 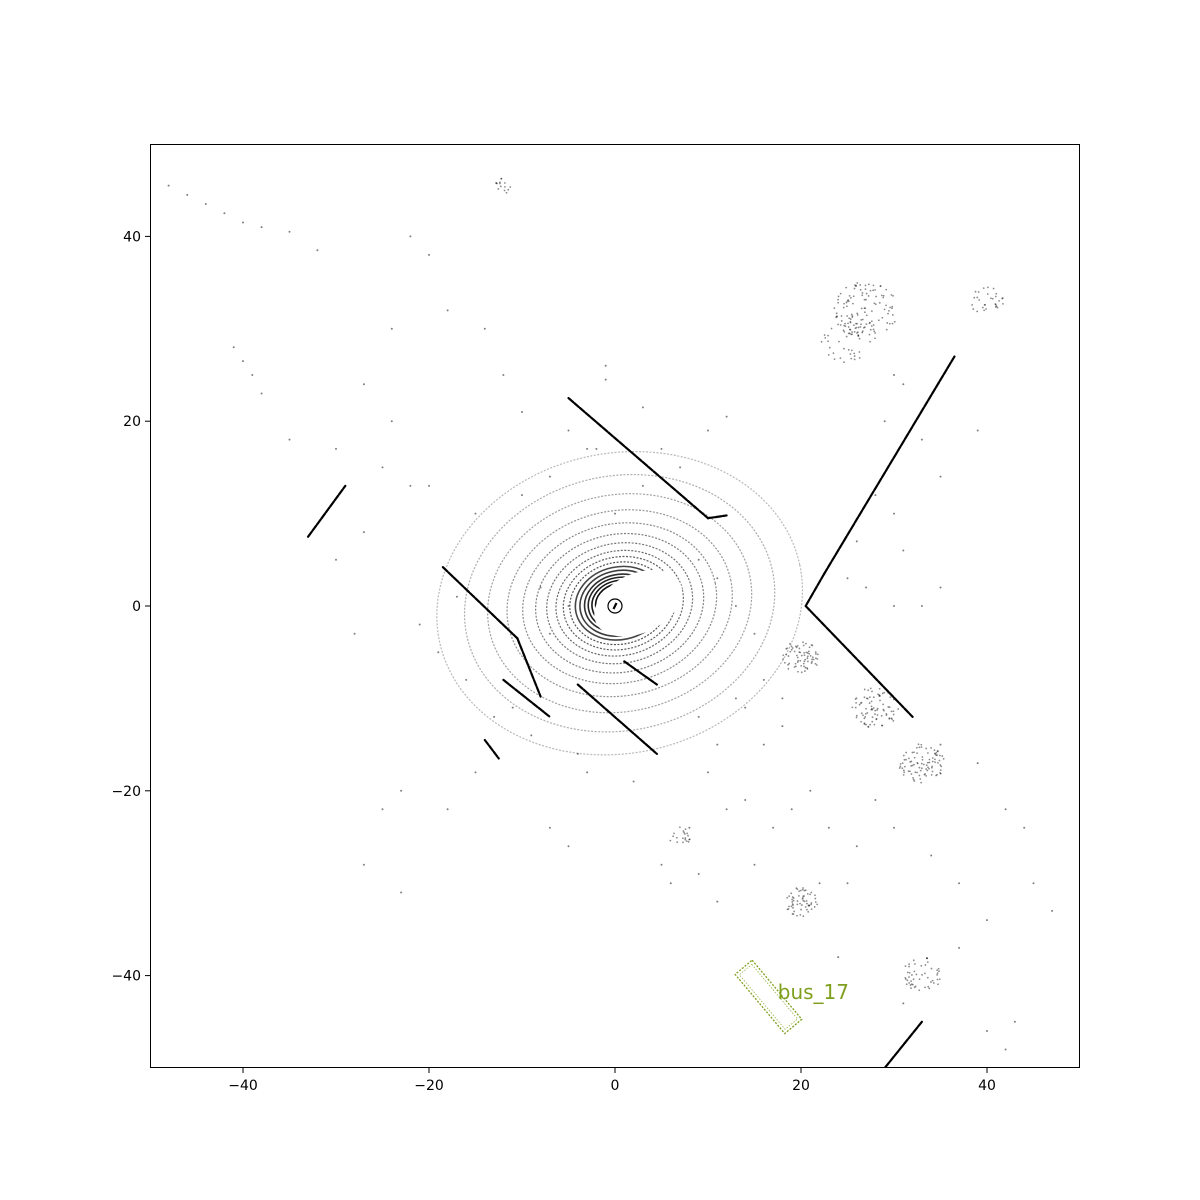 I want to click on point-cluster, so click(x=875, y=707).